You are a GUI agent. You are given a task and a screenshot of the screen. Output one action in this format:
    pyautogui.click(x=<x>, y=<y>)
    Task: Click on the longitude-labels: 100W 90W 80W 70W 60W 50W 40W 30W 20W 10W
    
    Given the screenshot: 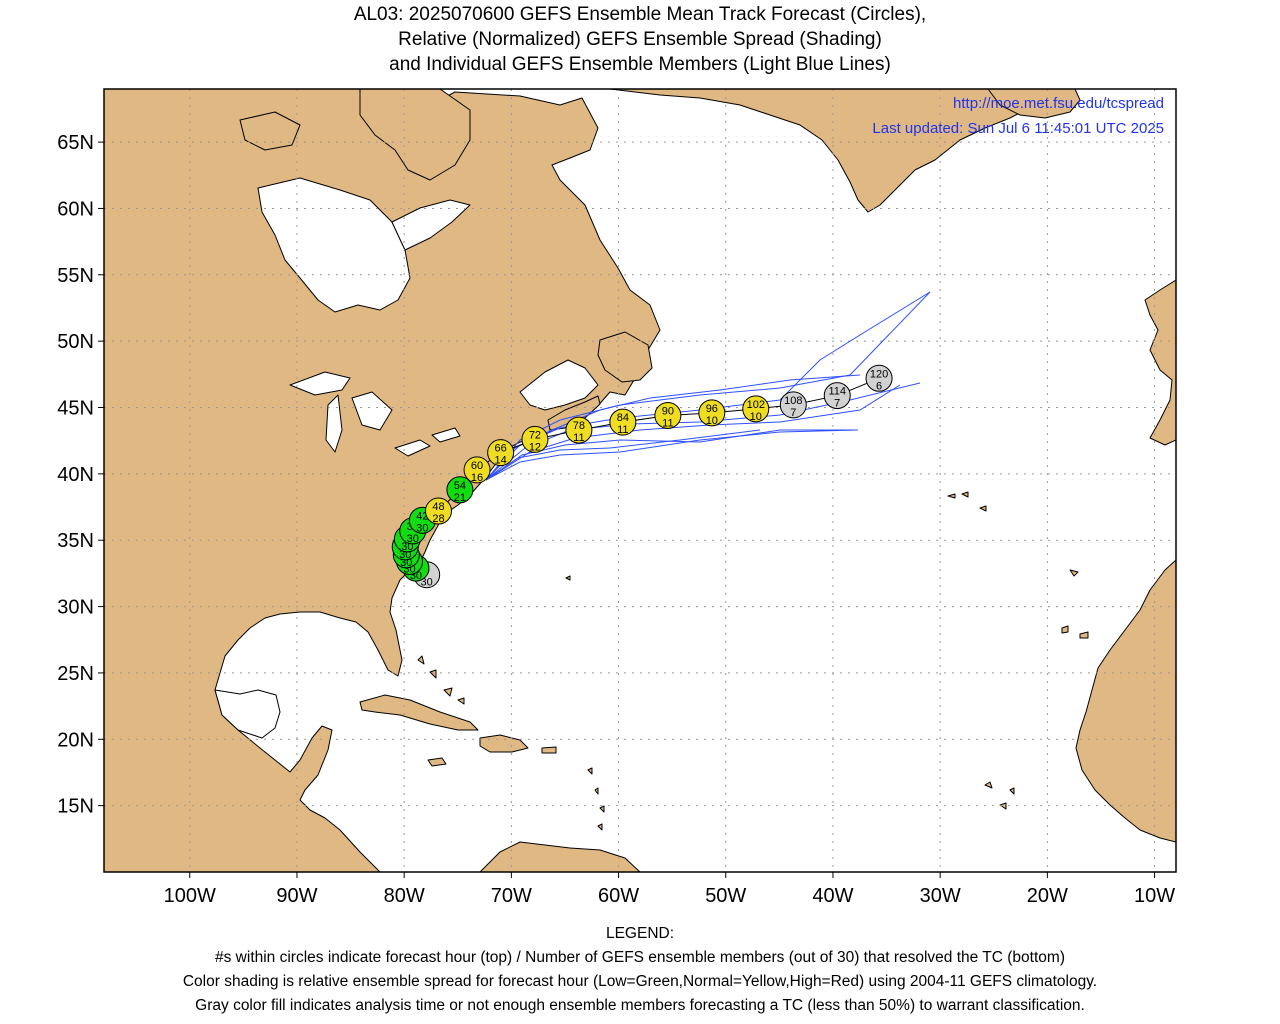 What is the action you would take?
    pyautogui.click(x=669, y=889)
    